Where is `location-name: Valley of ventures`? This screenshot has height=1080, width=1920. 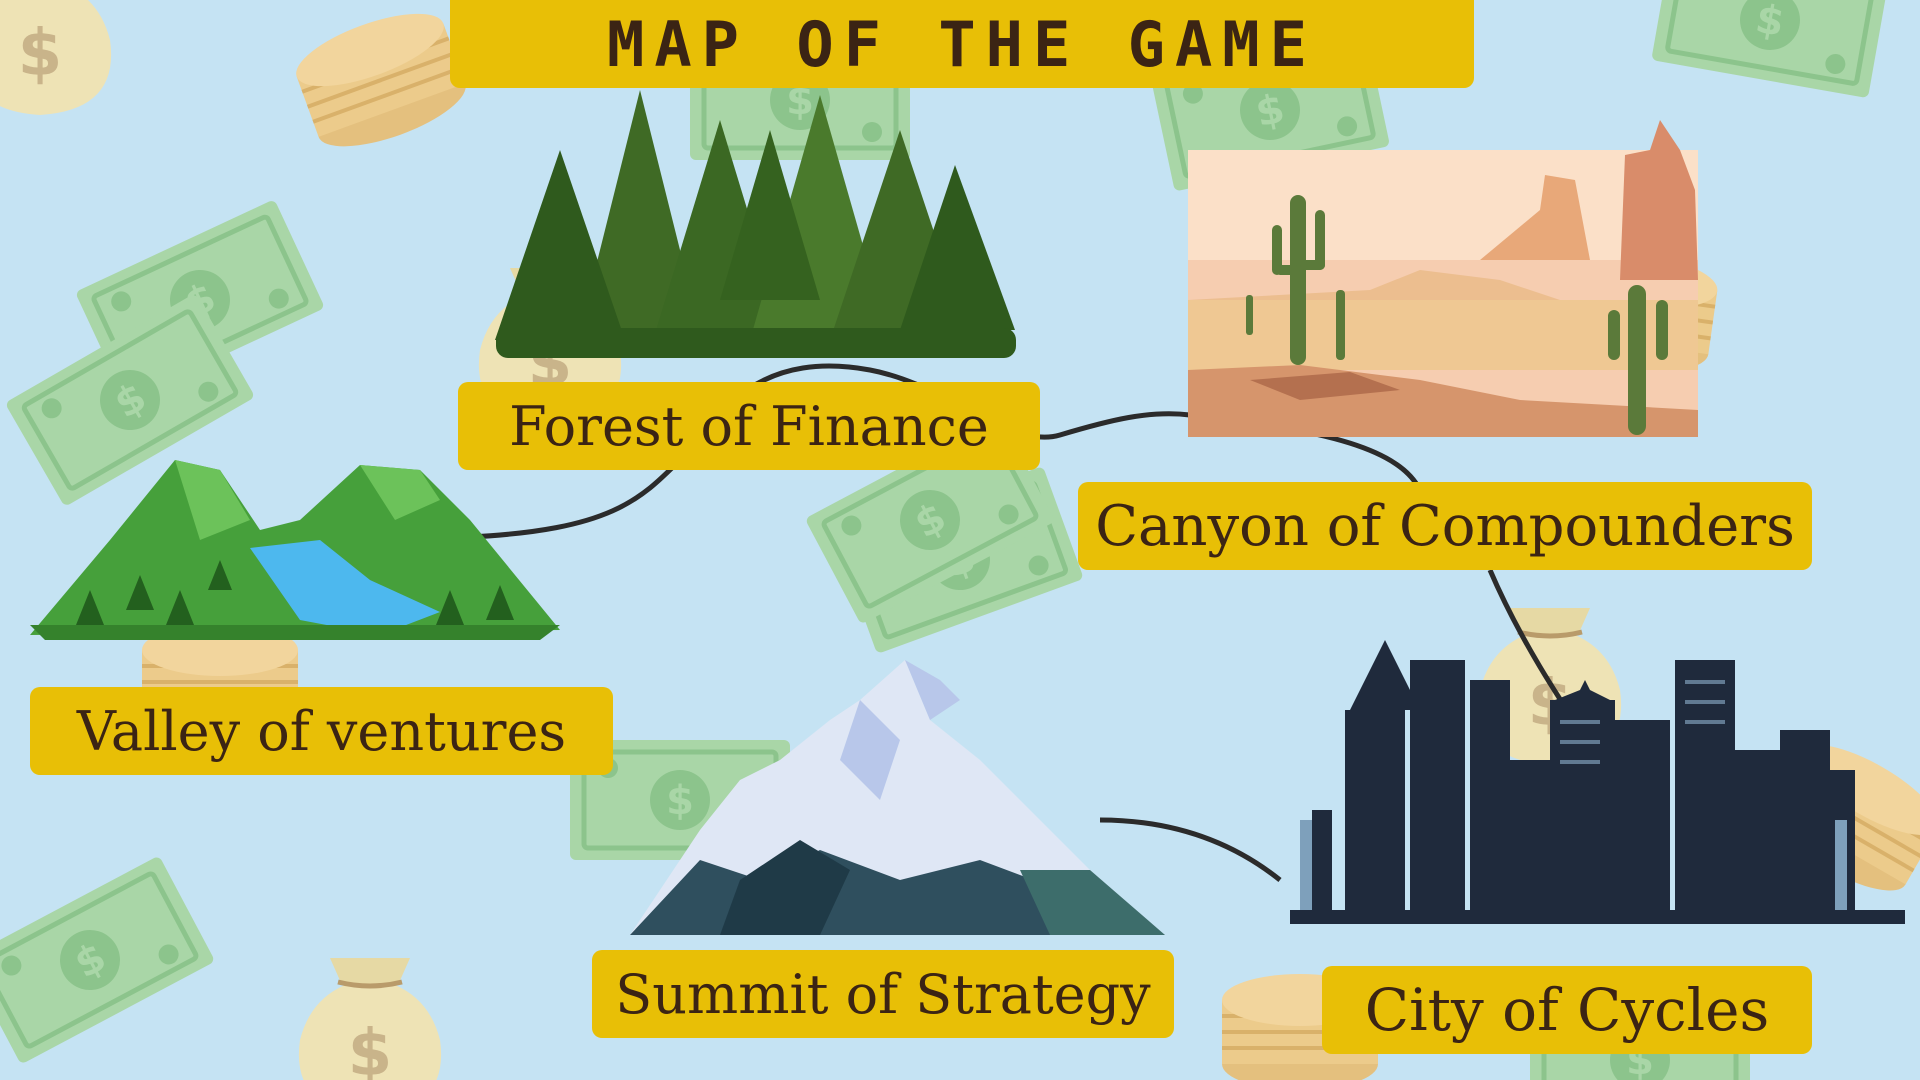 location-name: Valley of ventures is located at coordinates (321, 731).